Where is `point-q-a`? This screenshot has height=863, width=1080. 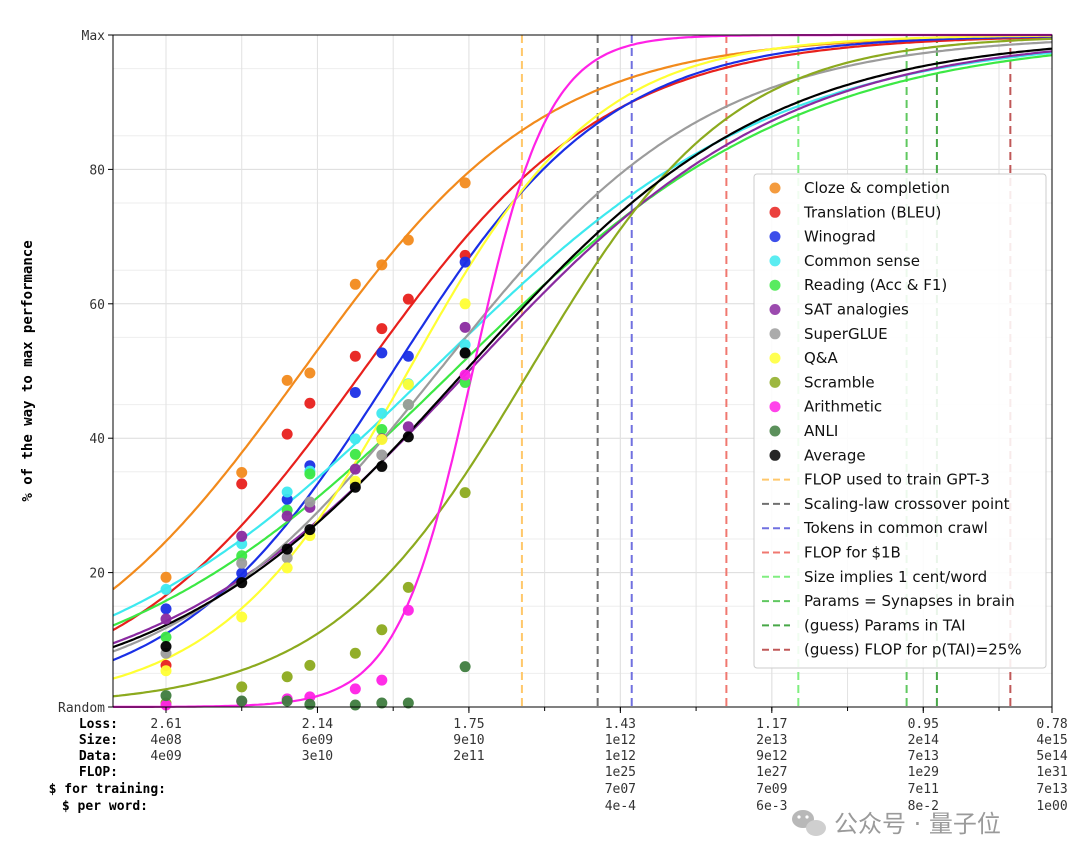
point-q-a is located at coordinates (408, 384).